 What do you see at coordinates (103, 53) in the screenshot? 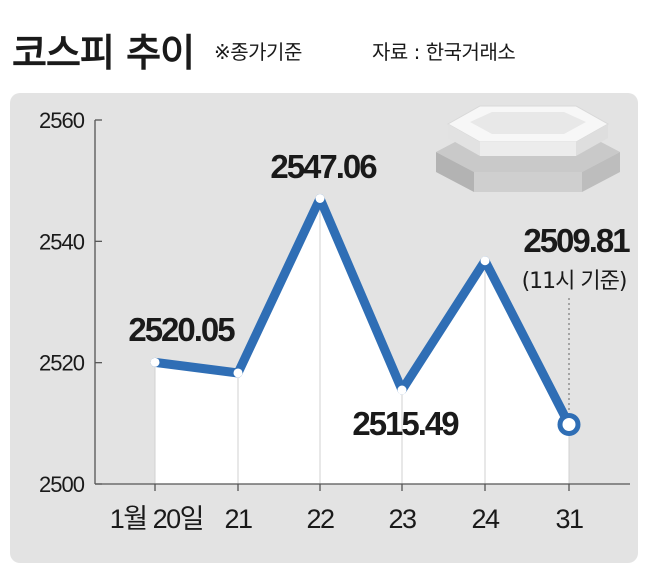
I see `chart-title: 코스피 추이` at bounding box center [103, 53].